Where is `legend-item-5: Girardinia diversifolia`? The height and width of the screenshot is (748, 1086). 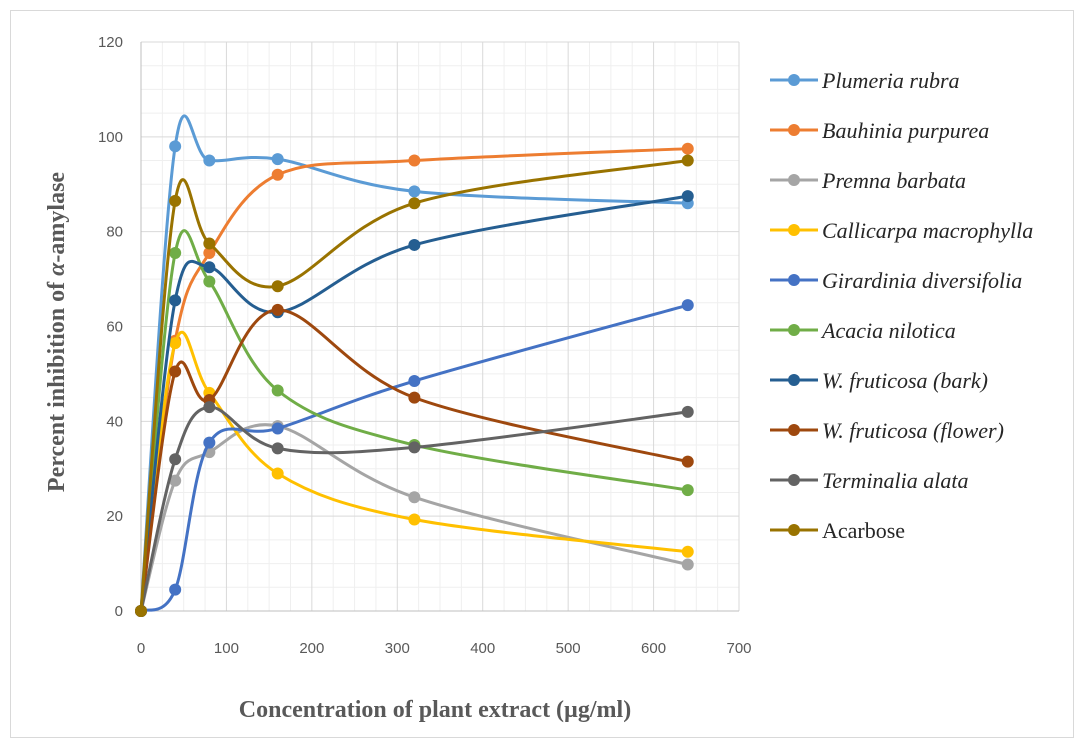
legend-item-5: Girardinia diversifolia is located at coordinates (896, 280).